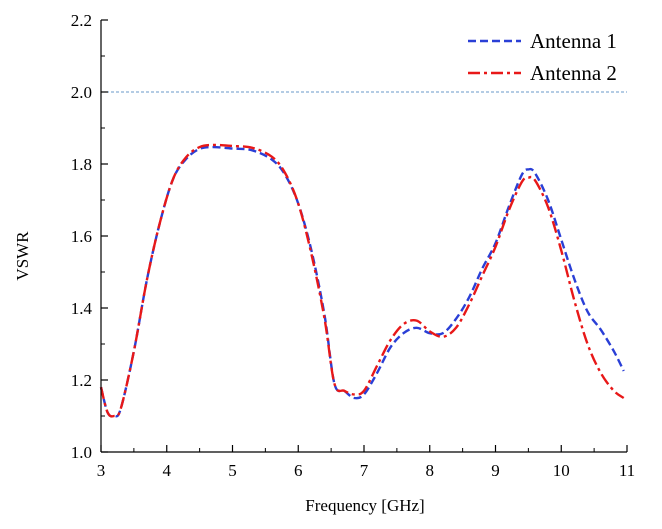 Image resolution: width=662 pixels, height=529 pixels. I want to click on legend: Antenna 1 Antenna 2, so click(542, 57).